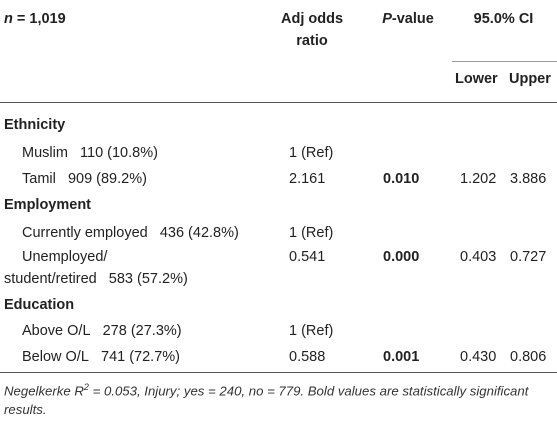 The width and height of the screenshot is (557, 428). I want to click on section-title: Employment, so click(48, 205).